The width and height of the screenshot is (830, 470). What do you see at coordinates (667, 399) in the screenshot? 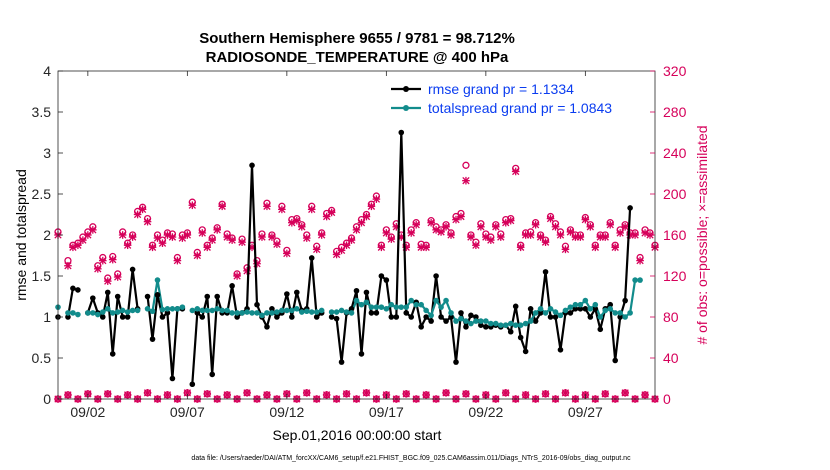
I see `y-right-tick-label: 0` at bounding box center [667, 399].